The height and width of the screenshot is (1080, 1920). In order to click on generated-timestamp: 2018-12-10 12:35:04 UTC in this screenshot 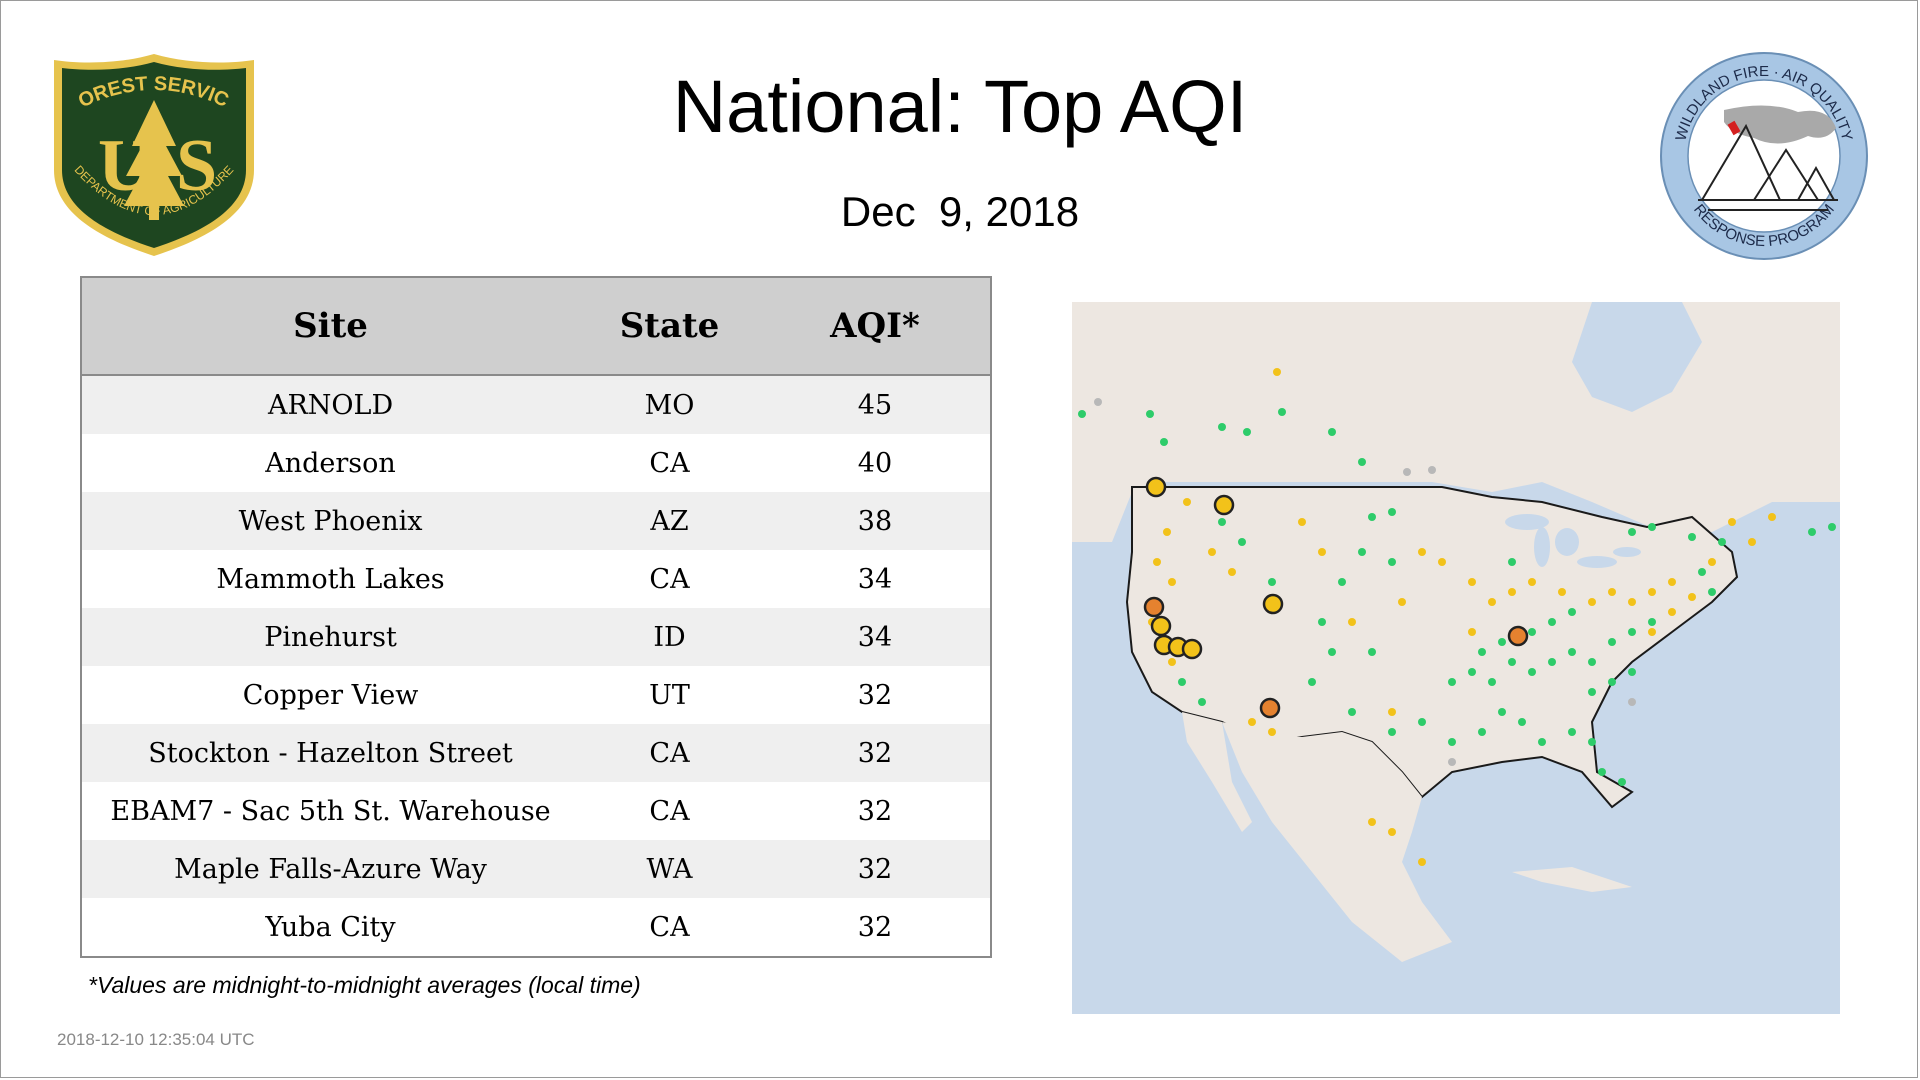, I will do `click(156, 1039)`.